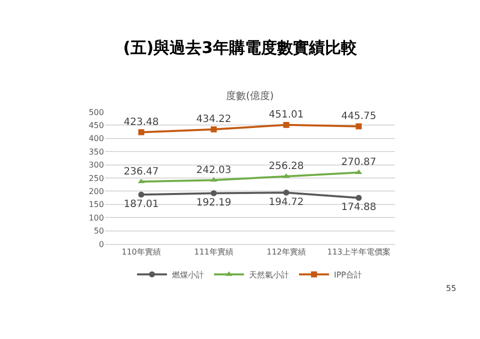 This screenshot has height=339, width=480. Describe the element at coordinates (96, 191) in the screenshot. I see `y-tick-label: 200` at that location.